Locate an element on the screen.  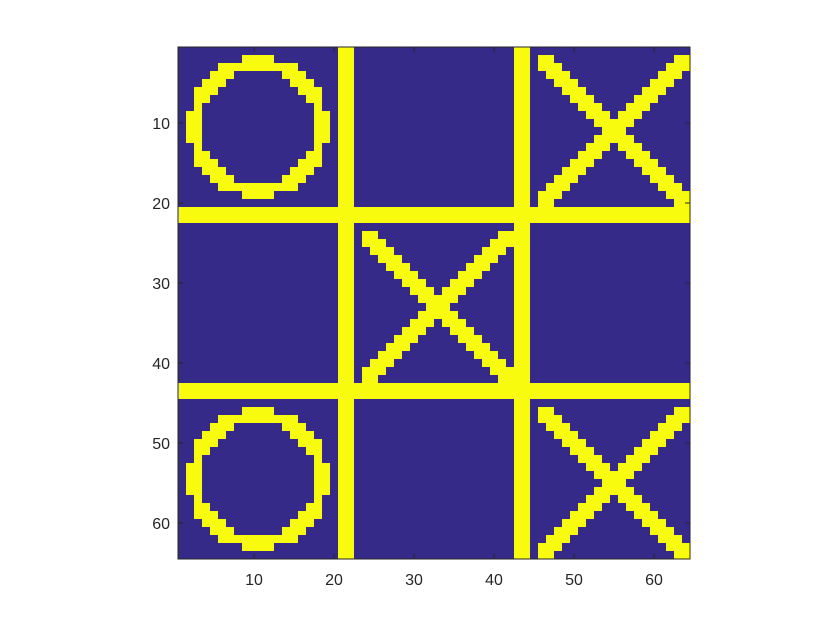
x-mark is located at coordinates (438, 307).